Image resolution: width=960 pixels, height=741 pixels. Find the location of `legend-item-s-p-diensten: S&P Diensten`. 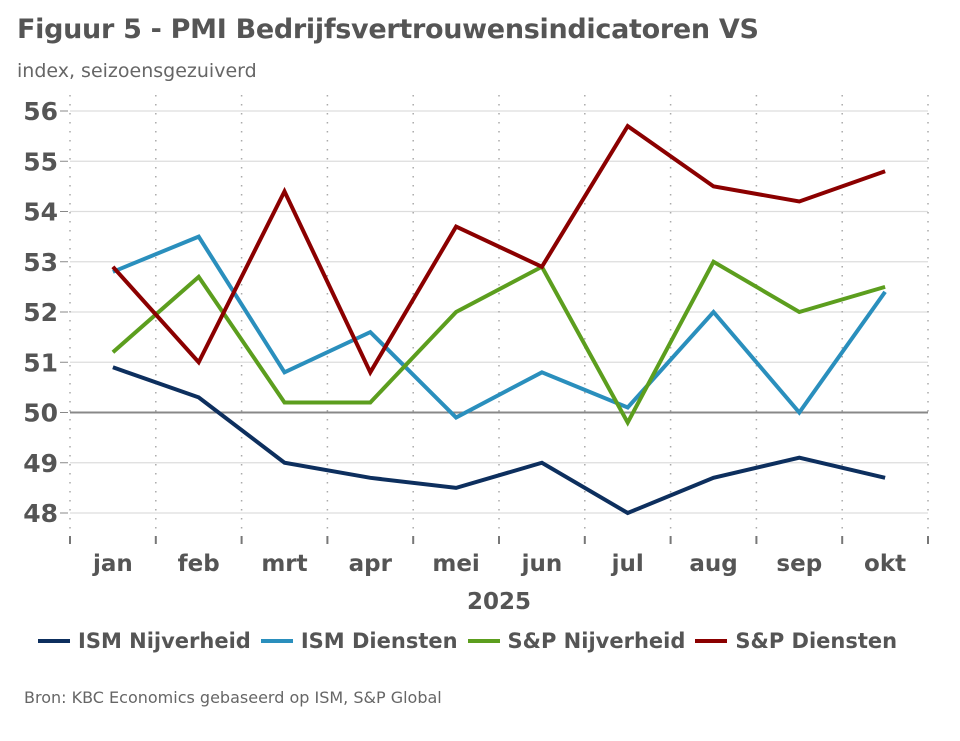

legend-item-s-p-diensten: S&P Diensten is located at coordinates (796, 641).